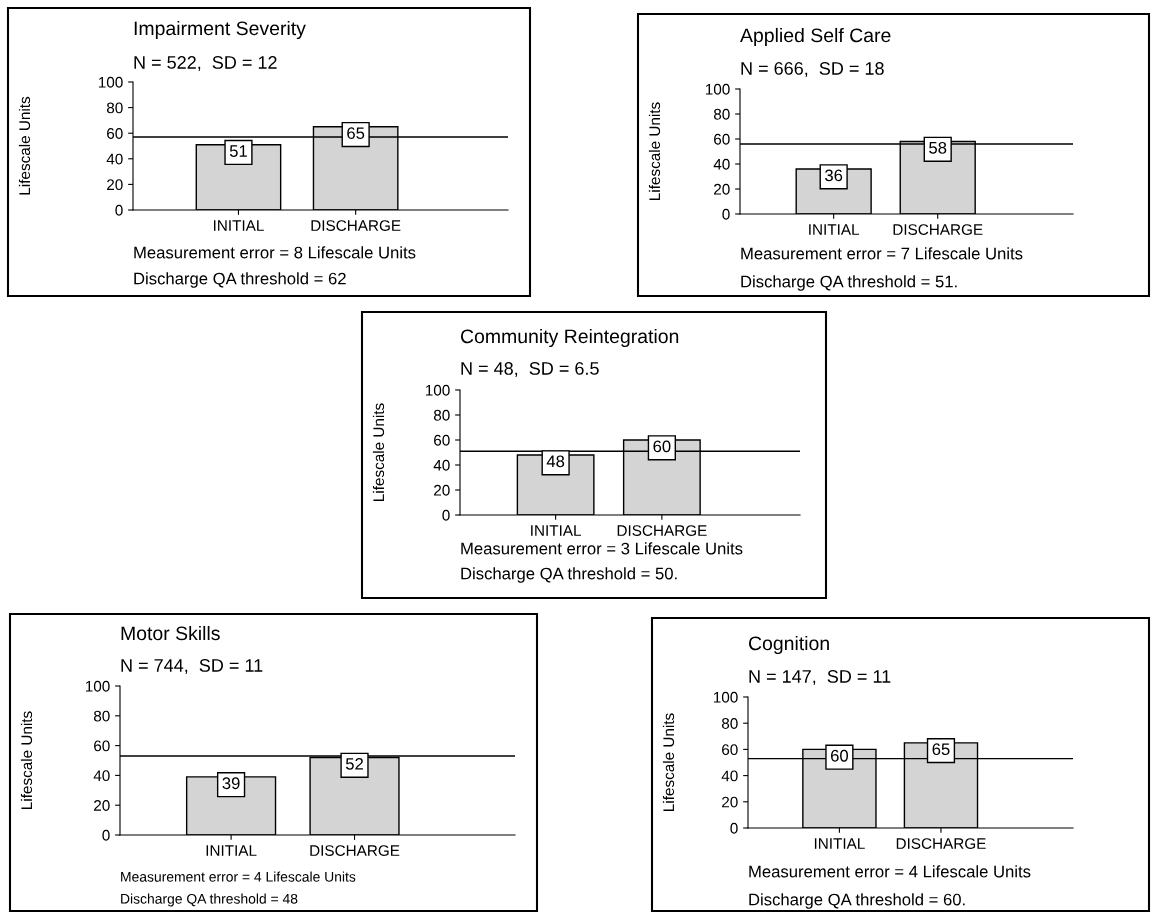 This screenshot has width=1152, height=912. I want to click on text: Measurement error = 7 Lifescale Units, so click(882, 253).